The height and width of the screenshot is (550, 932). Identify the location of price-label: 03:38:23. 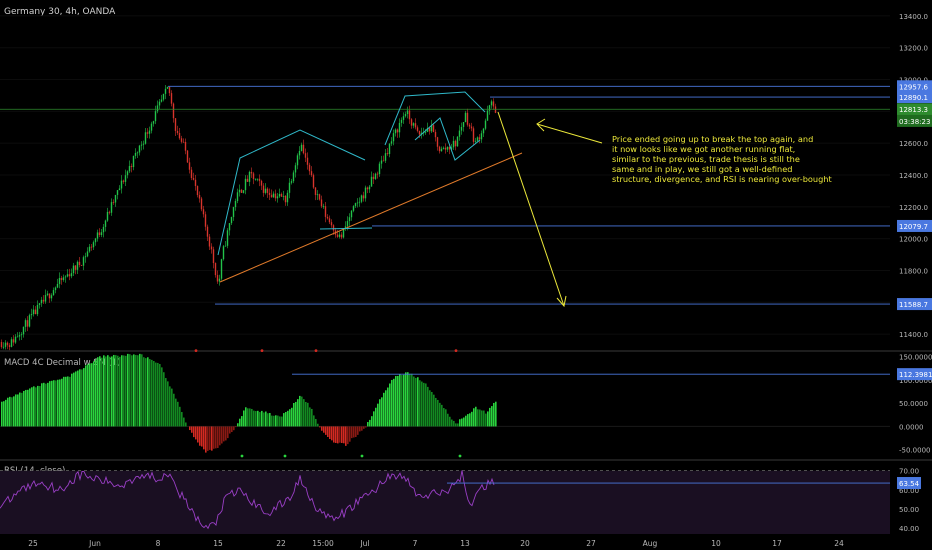
(914, 122).